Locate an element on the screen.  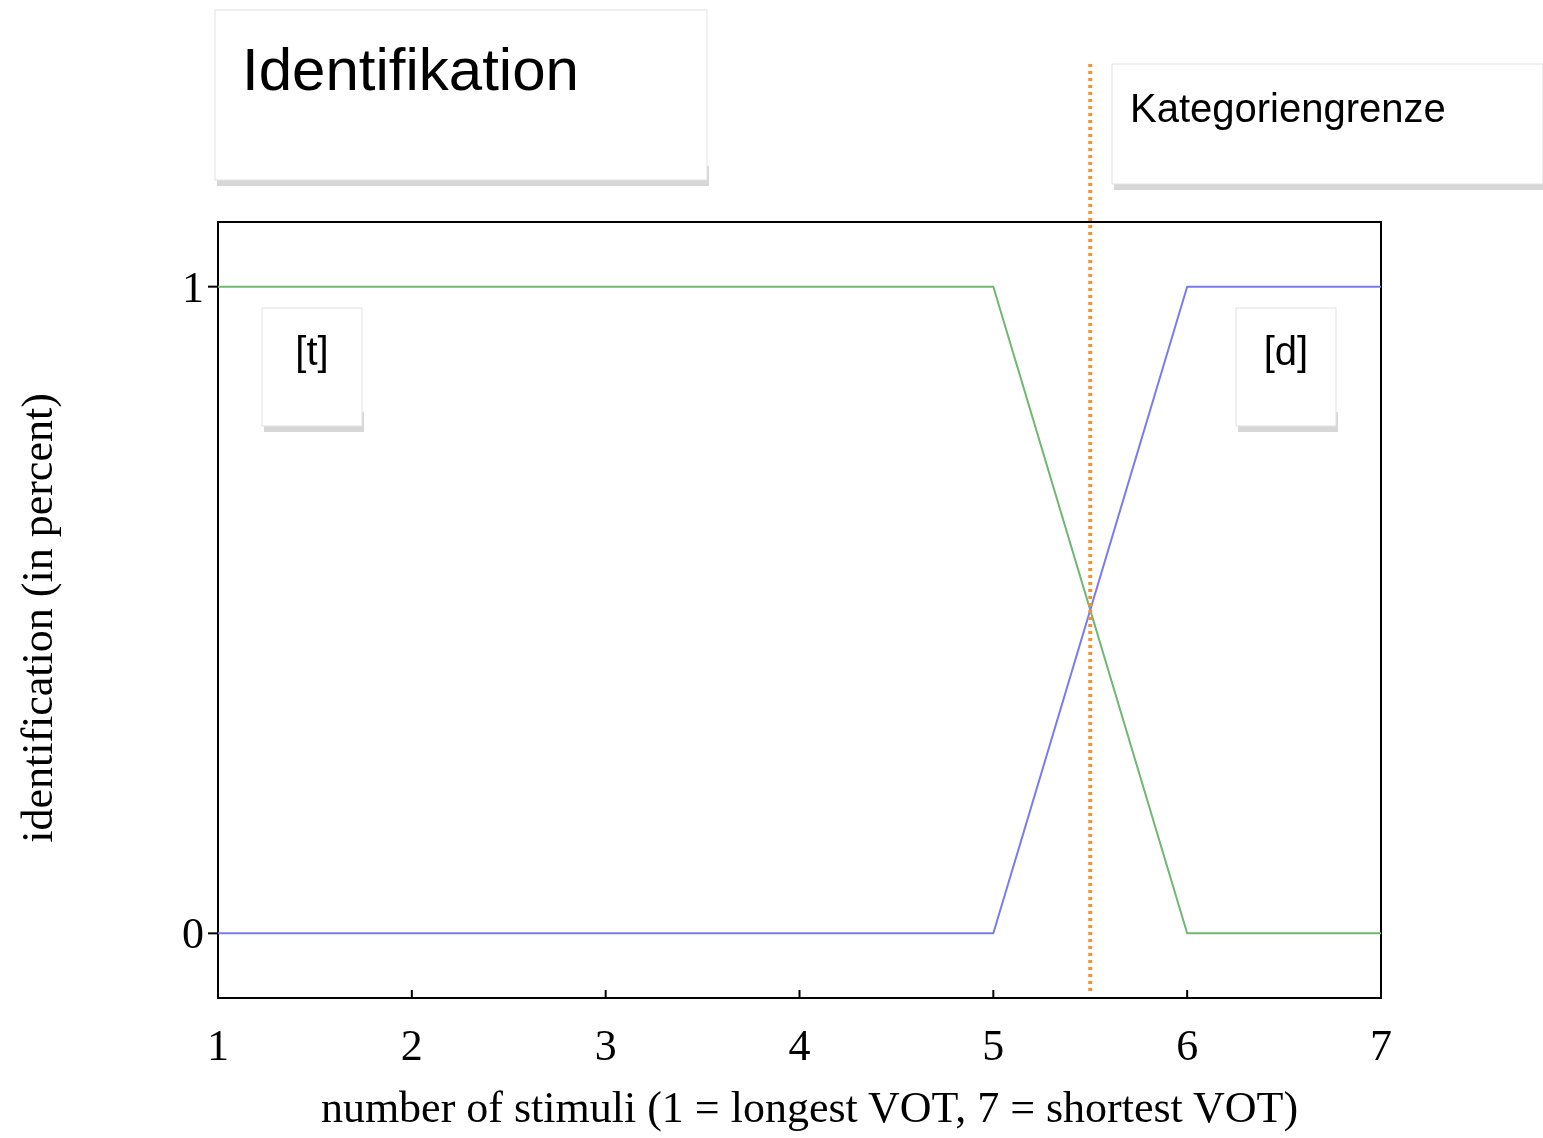
x-tick-label: 4 is located at coordinates (799, 1045).